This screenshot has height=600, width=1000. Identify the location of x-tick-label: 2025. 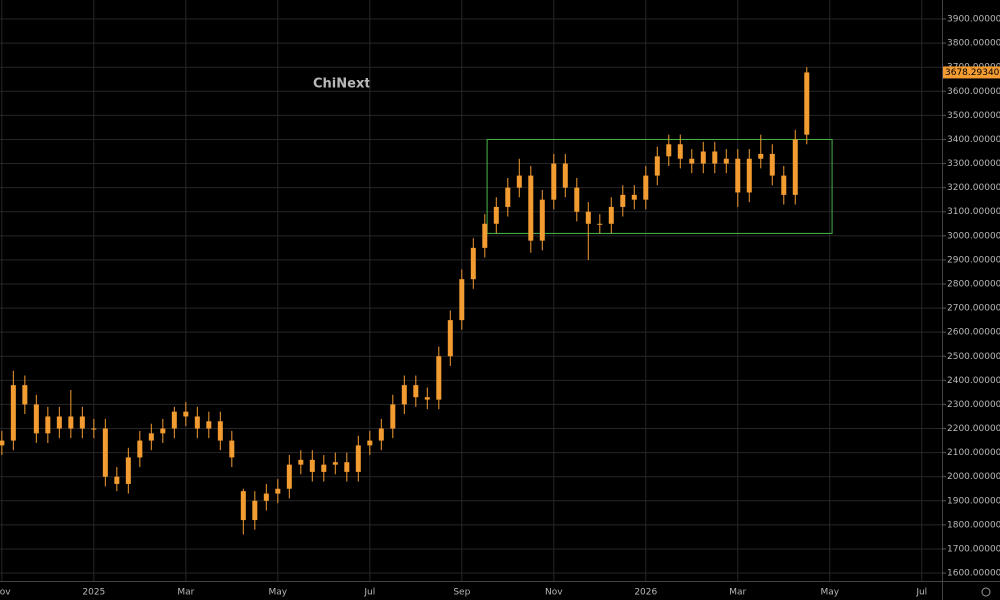
(93, 593).